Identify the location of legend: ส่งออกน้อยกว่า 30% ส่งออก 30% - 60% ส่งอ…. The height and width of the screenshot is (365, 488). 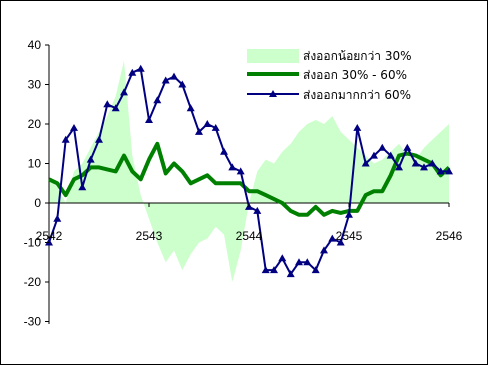
(329, 75).